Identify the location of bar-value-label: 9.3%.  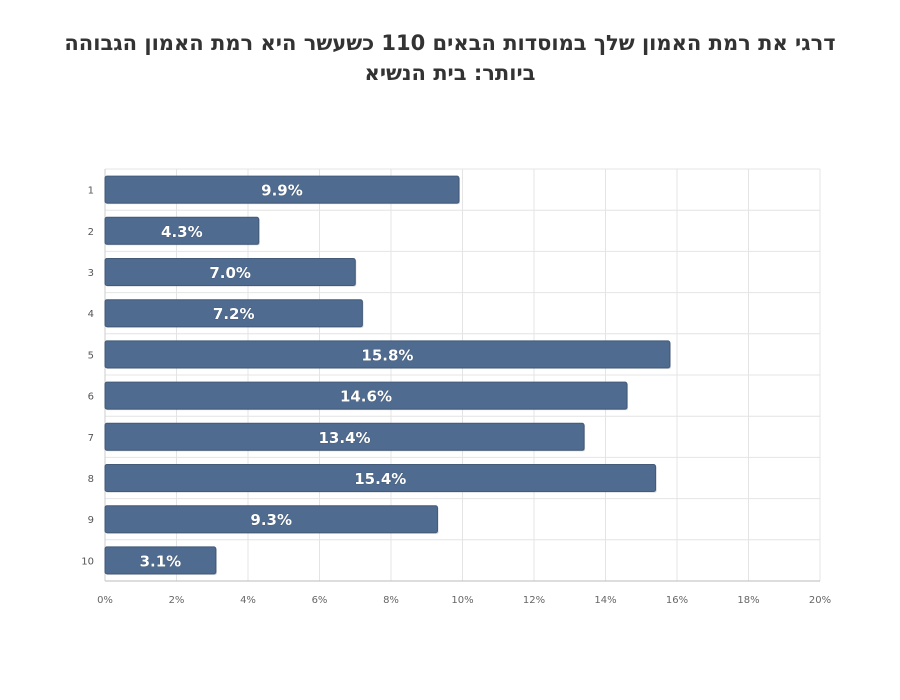
(271, 520).